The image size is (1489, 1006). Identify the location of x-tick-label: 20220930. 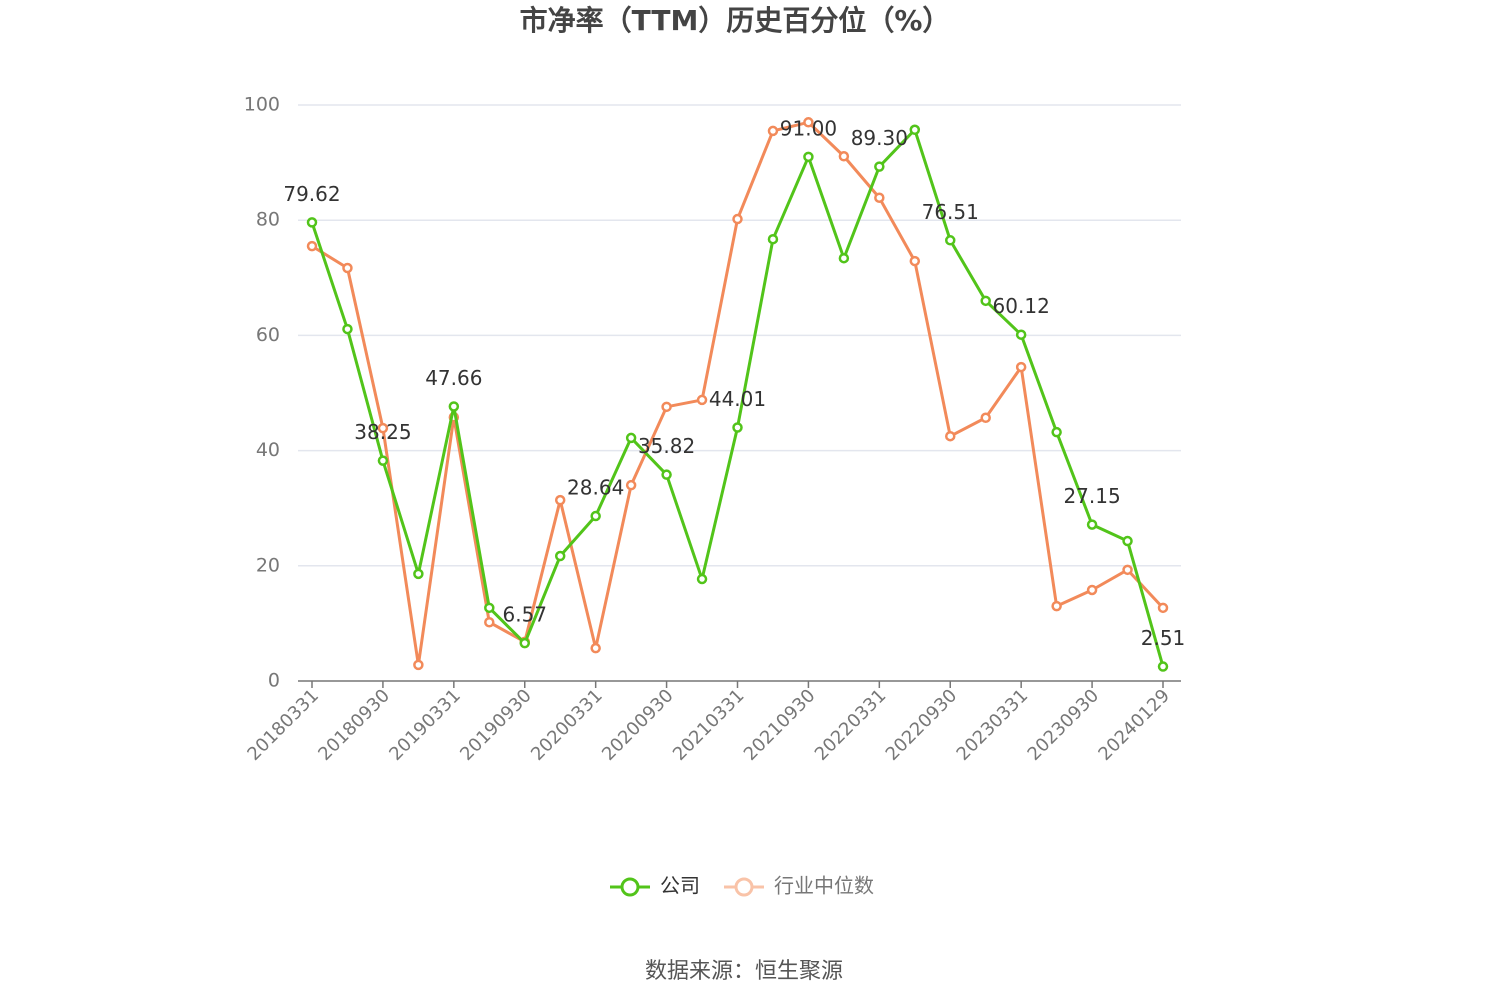
(922, 725).